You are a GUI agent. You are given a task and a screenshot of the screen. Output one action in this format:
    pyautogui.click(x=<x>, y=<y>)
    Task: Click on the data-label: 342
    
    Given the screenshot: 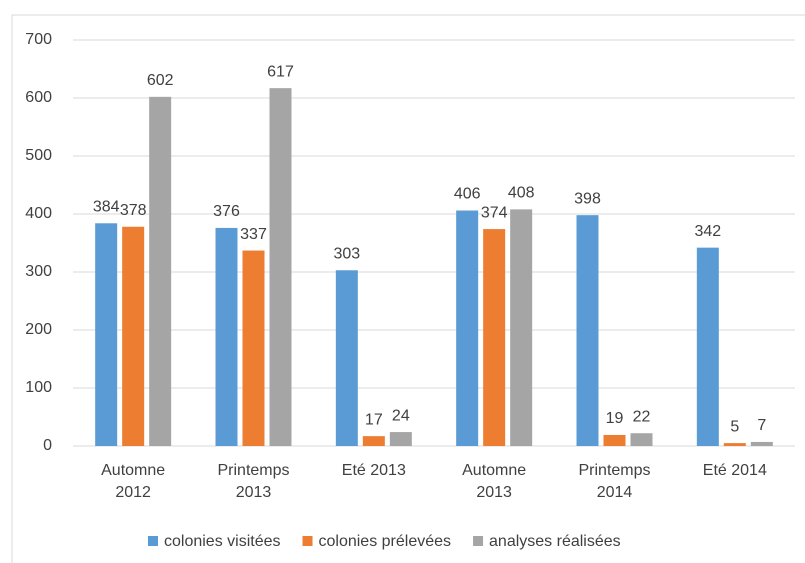 What is the action you would take?
    pyautogui.click(x=707, y=231)
    